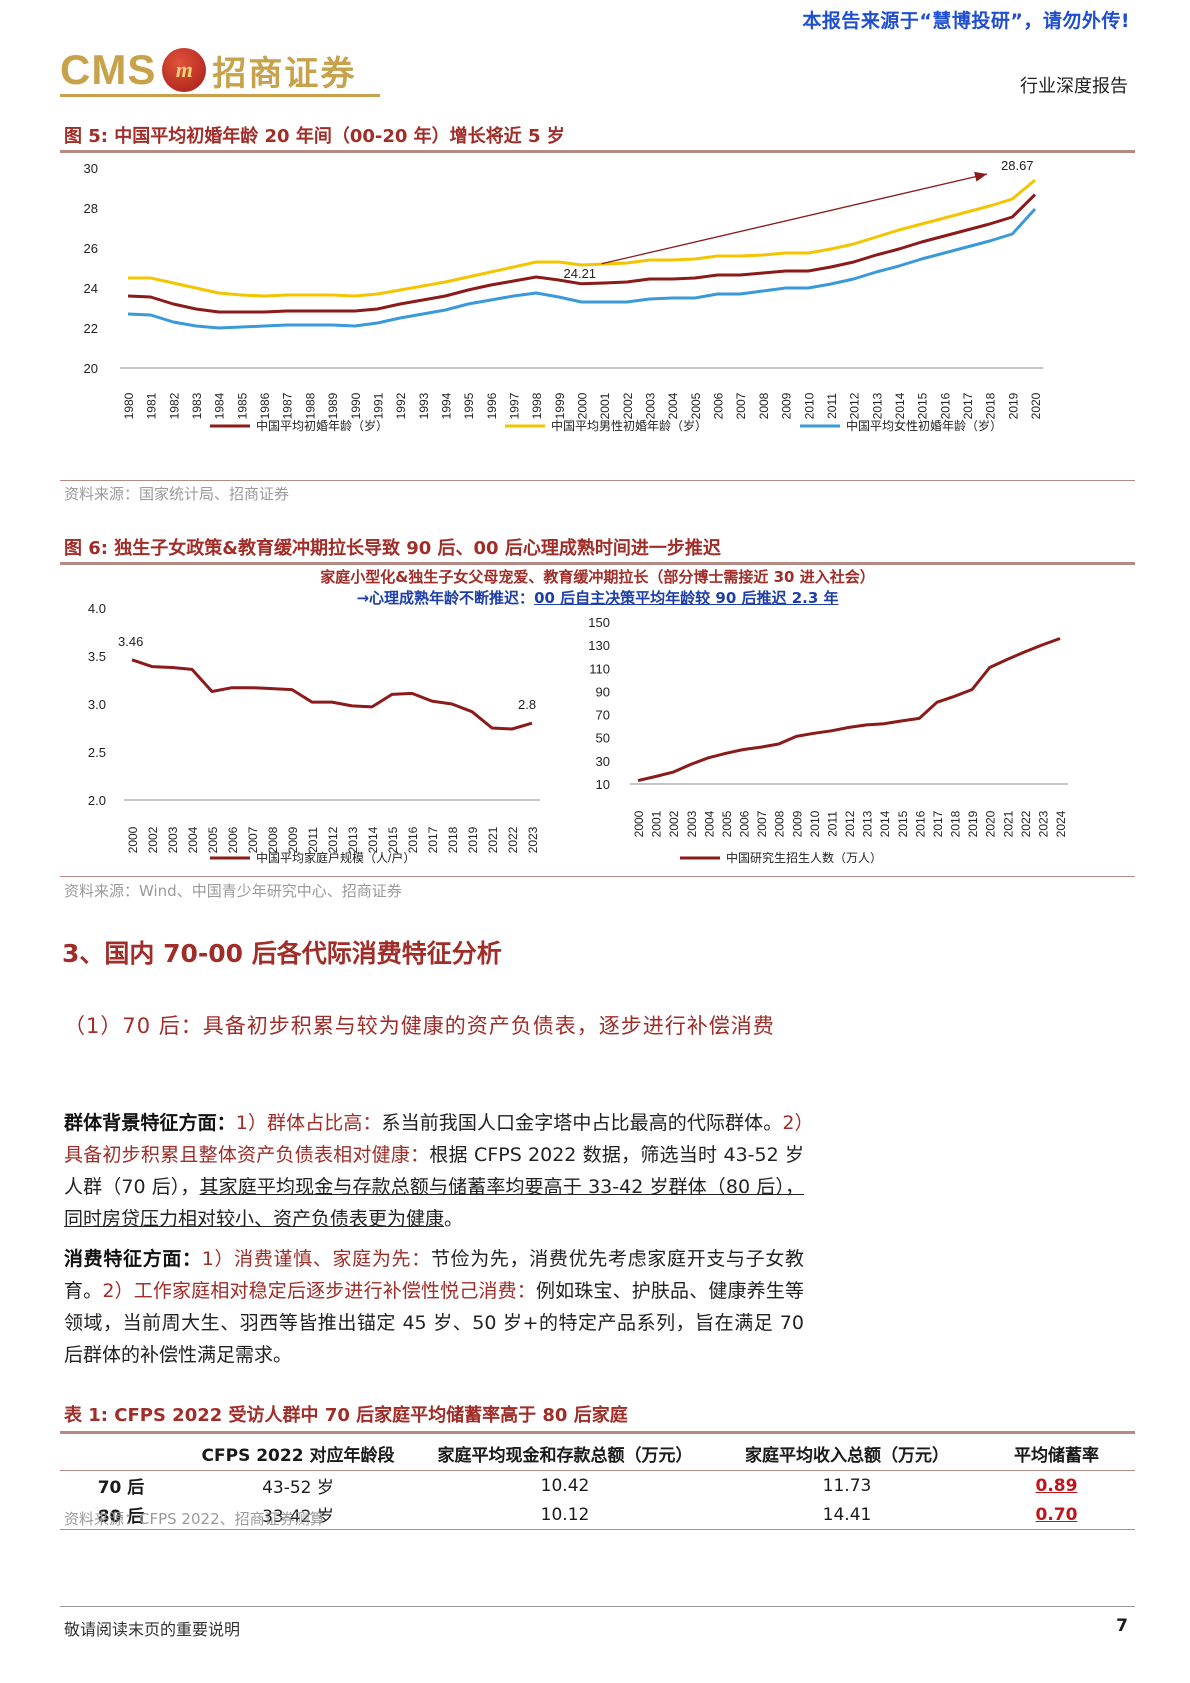 This screenshot has height=1683, width=1190. What do you see at coordinates (208, 70) in the screenshot?
I see `company-logo: CMS m 招商证券` at bounding box center [208, 70].